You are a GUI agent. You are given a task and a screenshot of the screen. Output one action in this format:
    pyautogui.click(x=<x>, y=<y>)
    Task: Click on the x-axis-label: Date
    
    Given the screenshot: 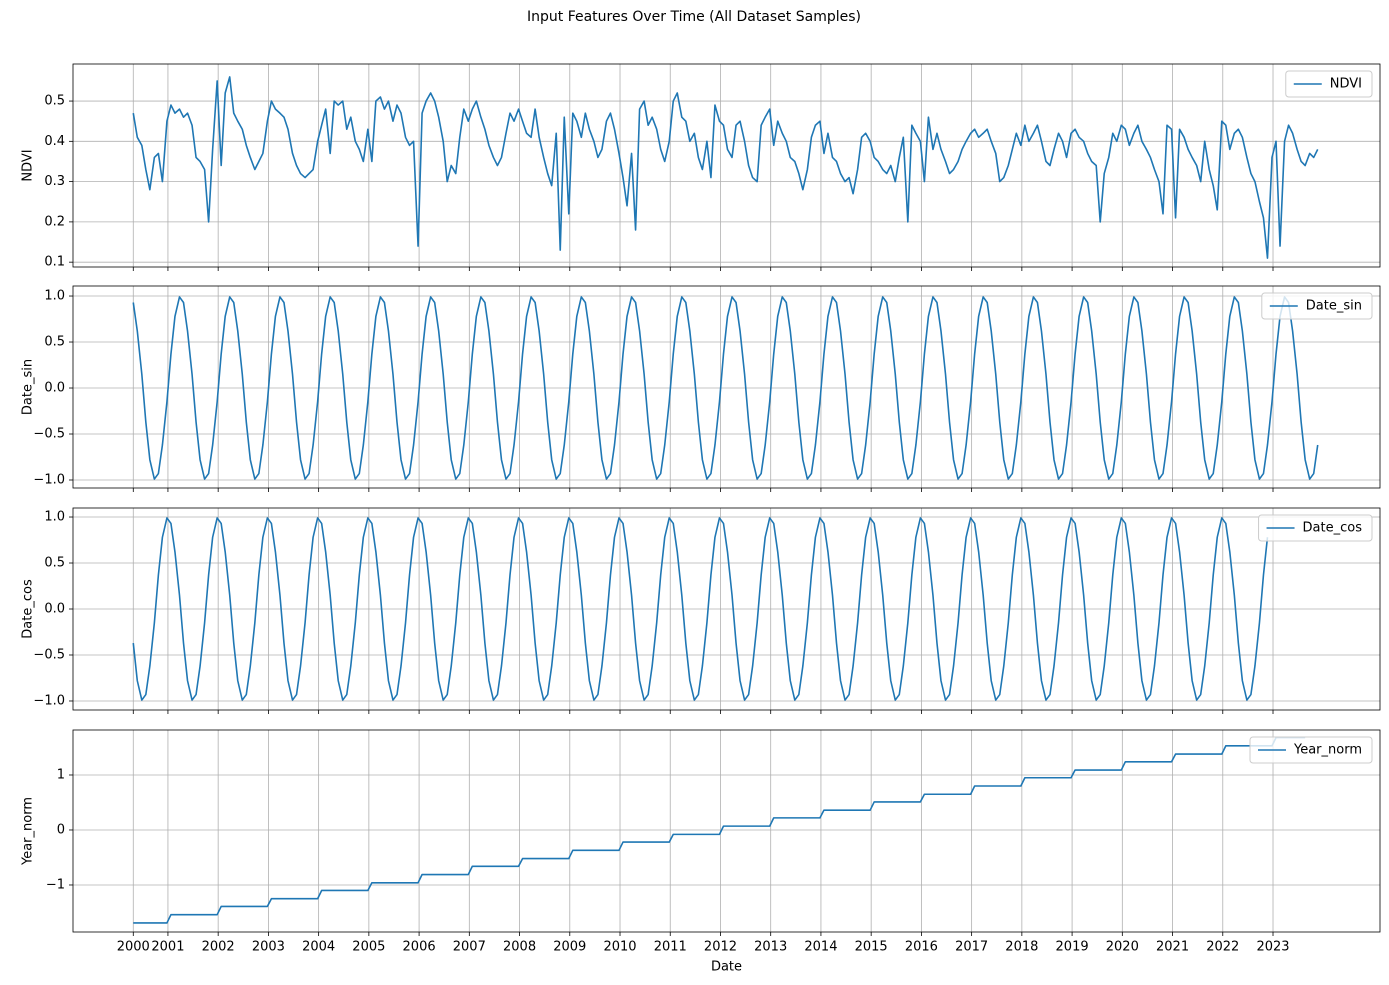 What is the action you would take?
    pyautogui.click(x=726, y=967)
    